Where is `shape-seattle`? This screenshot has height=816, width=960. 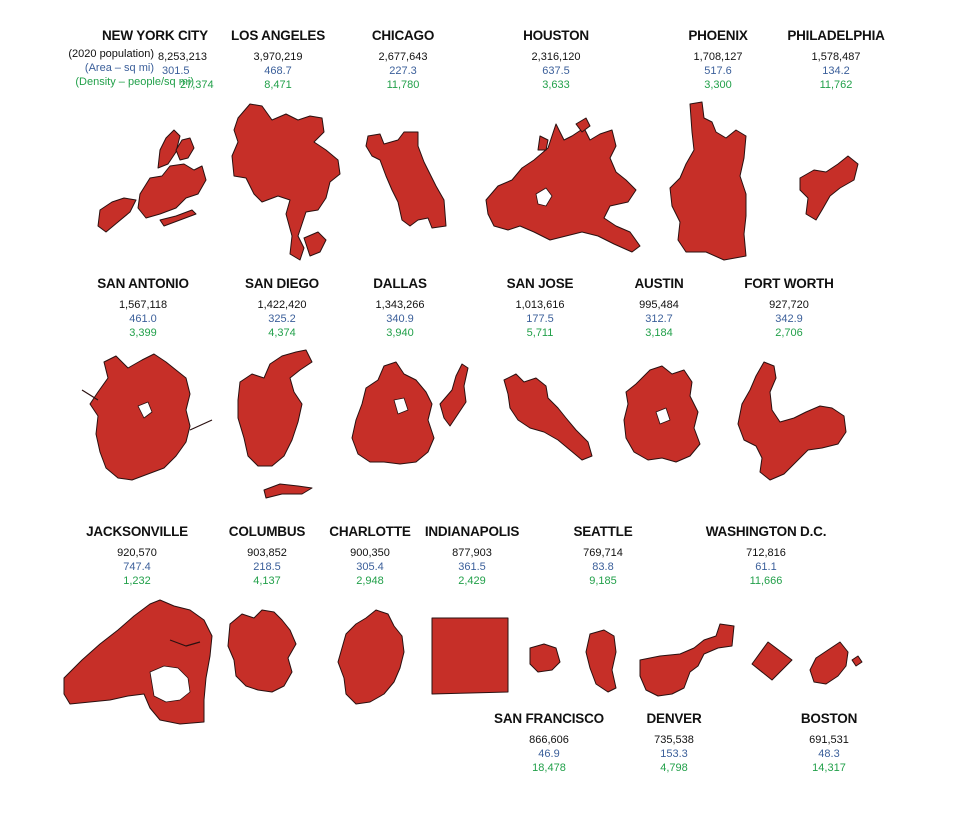 shape-seattle is located at coordinates (573, 661).